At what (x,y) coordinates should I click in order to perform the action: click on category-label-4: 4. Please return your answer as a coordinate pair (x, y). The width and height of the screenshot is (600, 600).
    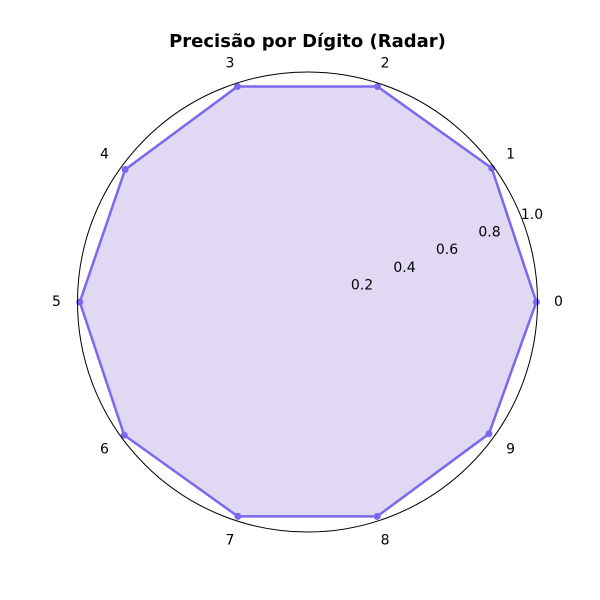
    Looking at the image, I should click on (104, 154).